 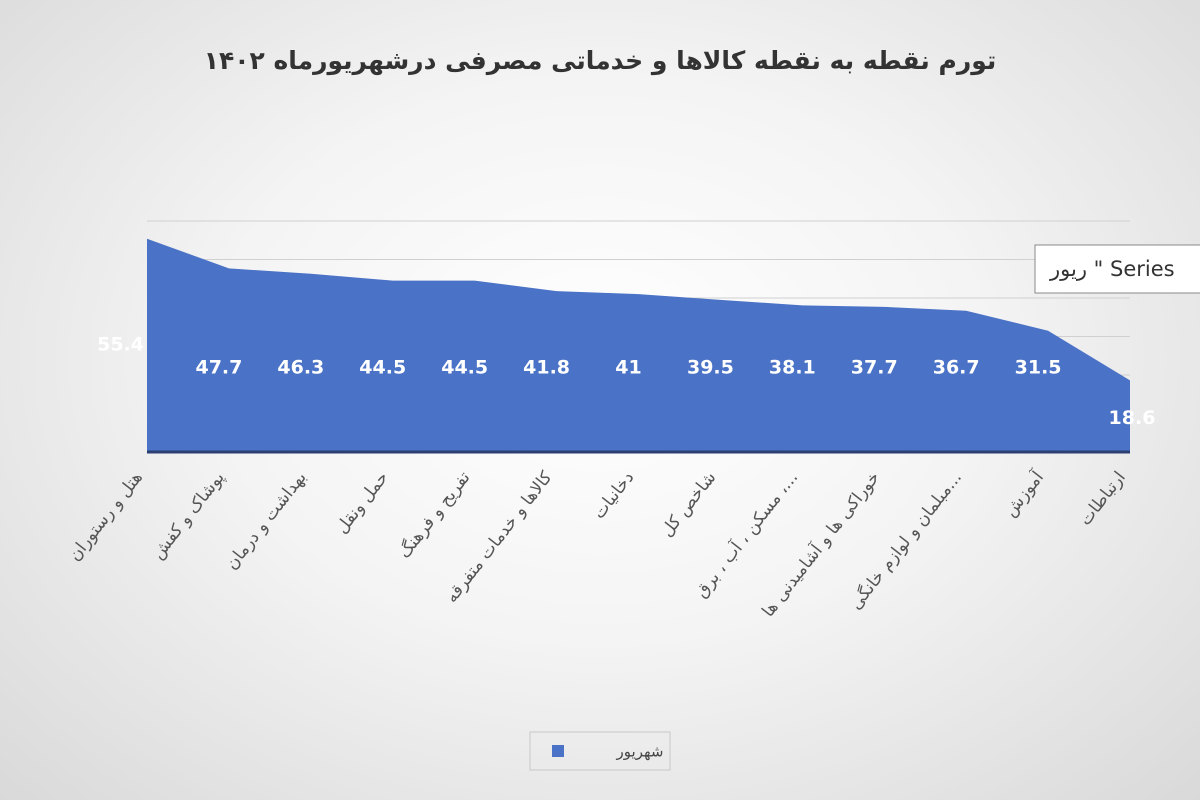 What do you see at coordinates (300, 368) in the screenshot?
I see `data-label: 46.3` at bounding box center [300, 368].